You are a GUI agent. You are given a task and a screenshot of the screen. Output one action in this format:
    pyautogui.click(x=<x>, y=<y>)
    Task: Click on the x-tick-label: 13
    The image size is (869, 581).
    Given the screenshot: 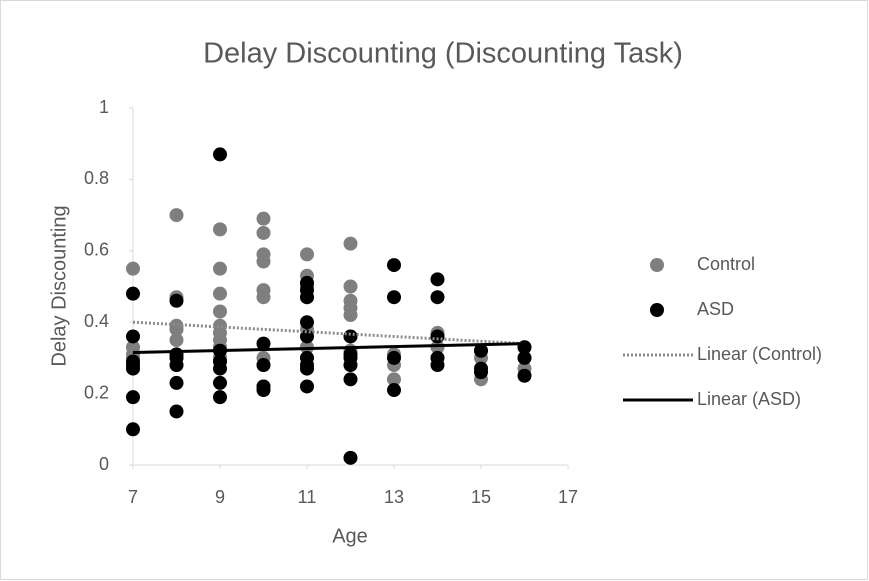 What is the action you would take?
    pyautogui.click(x=394, y=497)
    